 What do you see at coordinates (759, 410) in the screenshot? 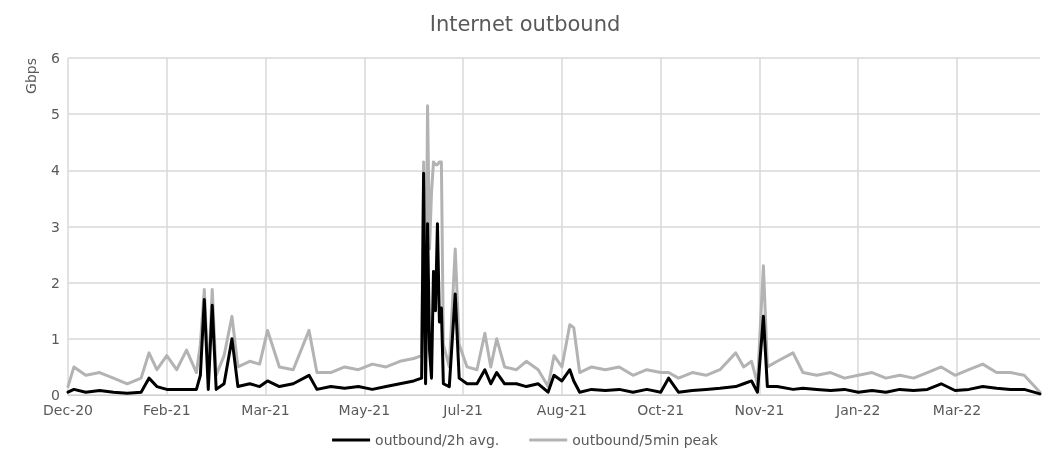
I see `x-tick-label: Nov-21` at bounding box center [759, 410].